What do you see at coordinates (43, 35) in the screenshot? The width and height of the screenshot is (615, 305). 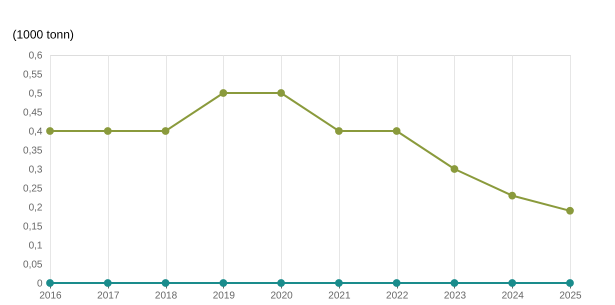 I see `y-axis-title: (1000 tonn)` at bounding box center [43, 35].